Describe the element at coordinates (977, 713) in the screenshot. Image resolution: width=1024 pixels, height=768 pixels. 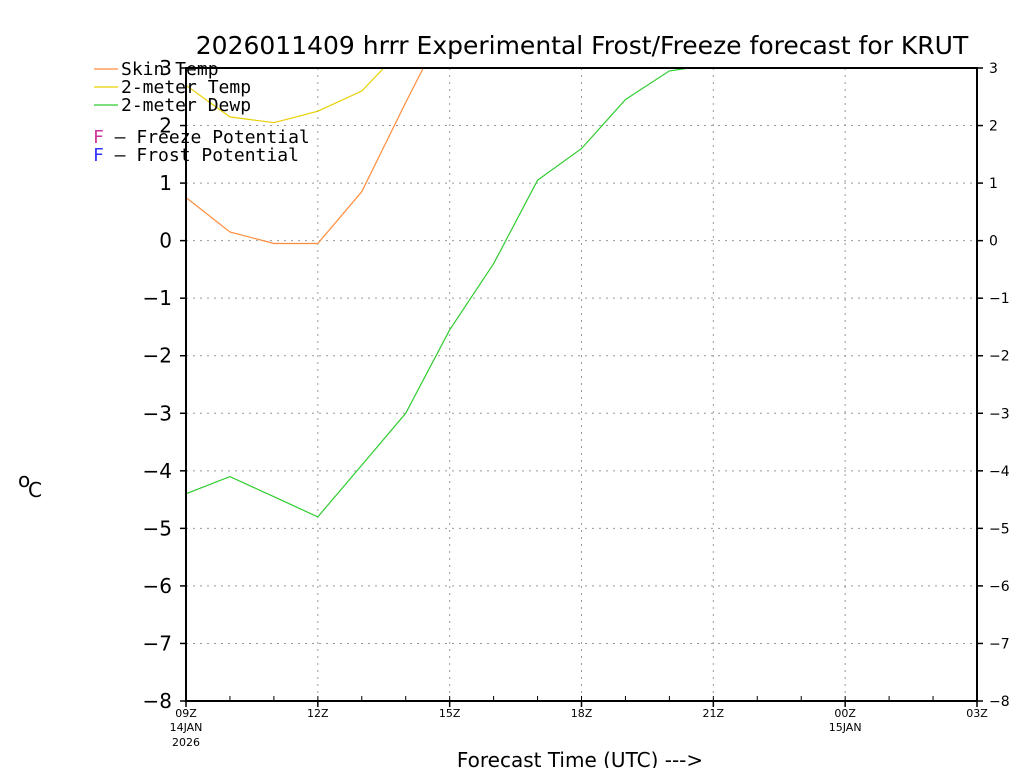
I see `x-tick-label: 03Z` at that location.